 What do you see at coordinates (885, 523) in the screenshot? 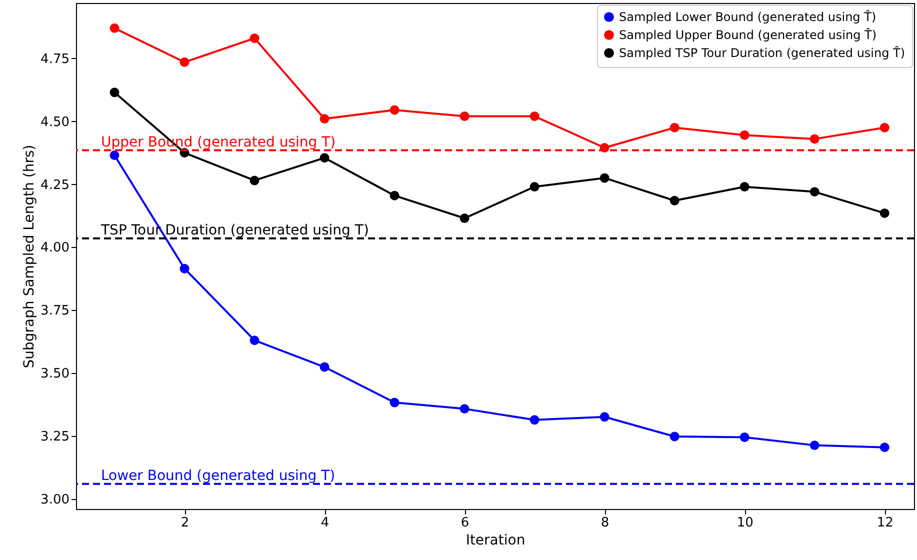
I see `x-tick-label: 12` at bounding box center [885, 523].